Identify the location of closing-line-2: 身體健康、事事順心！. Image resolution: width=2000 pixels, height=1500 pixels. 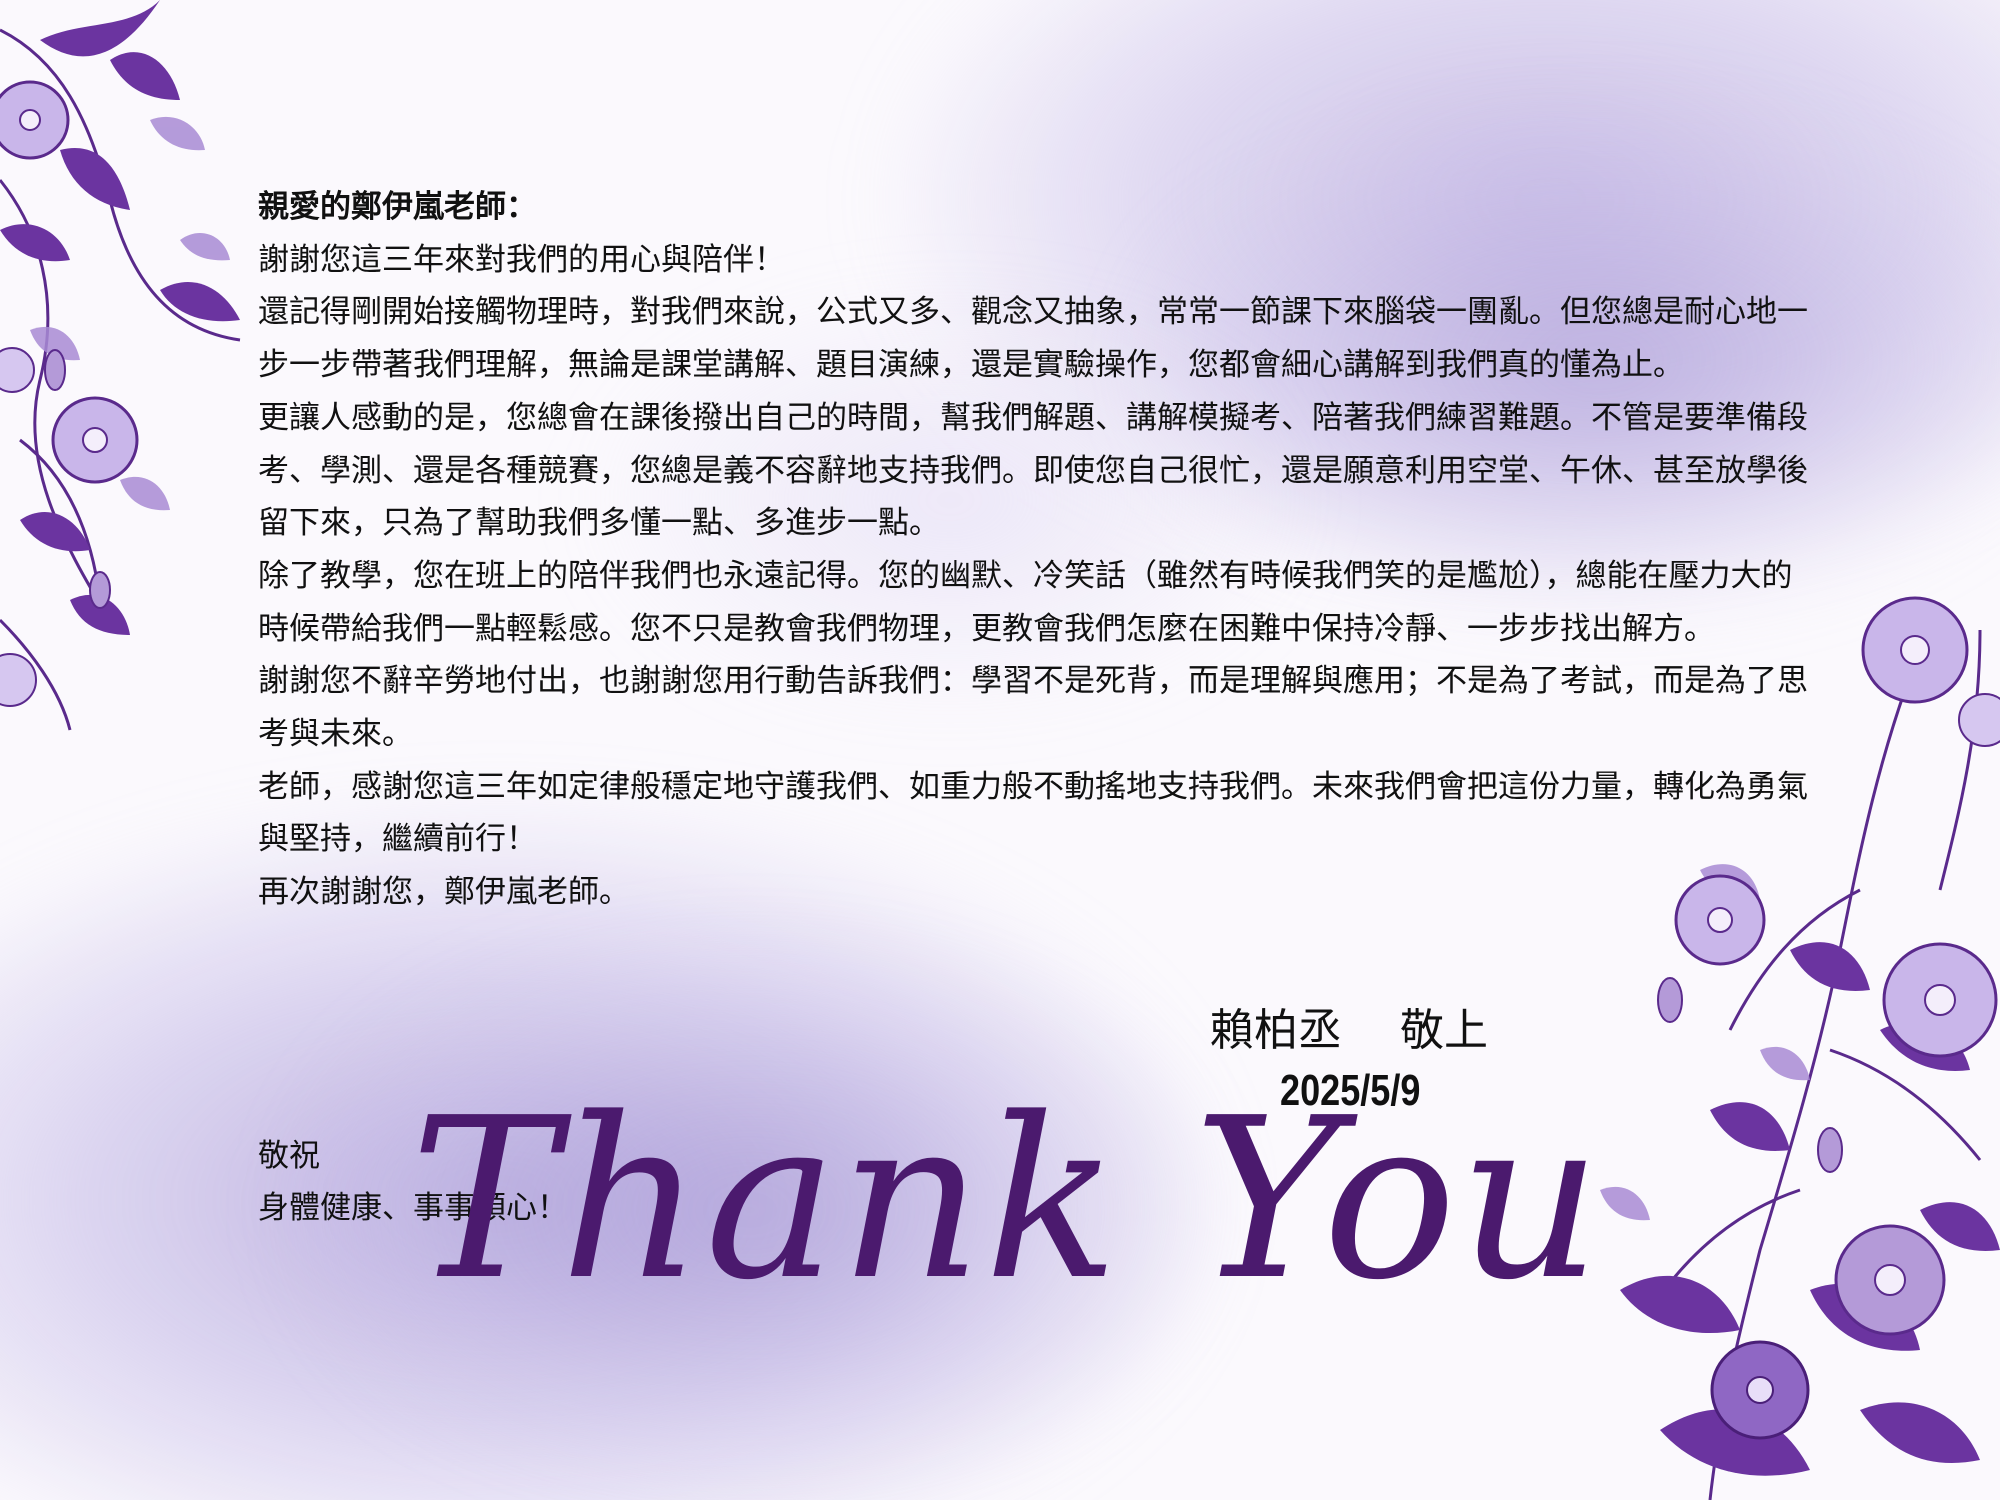
(413, 1208).